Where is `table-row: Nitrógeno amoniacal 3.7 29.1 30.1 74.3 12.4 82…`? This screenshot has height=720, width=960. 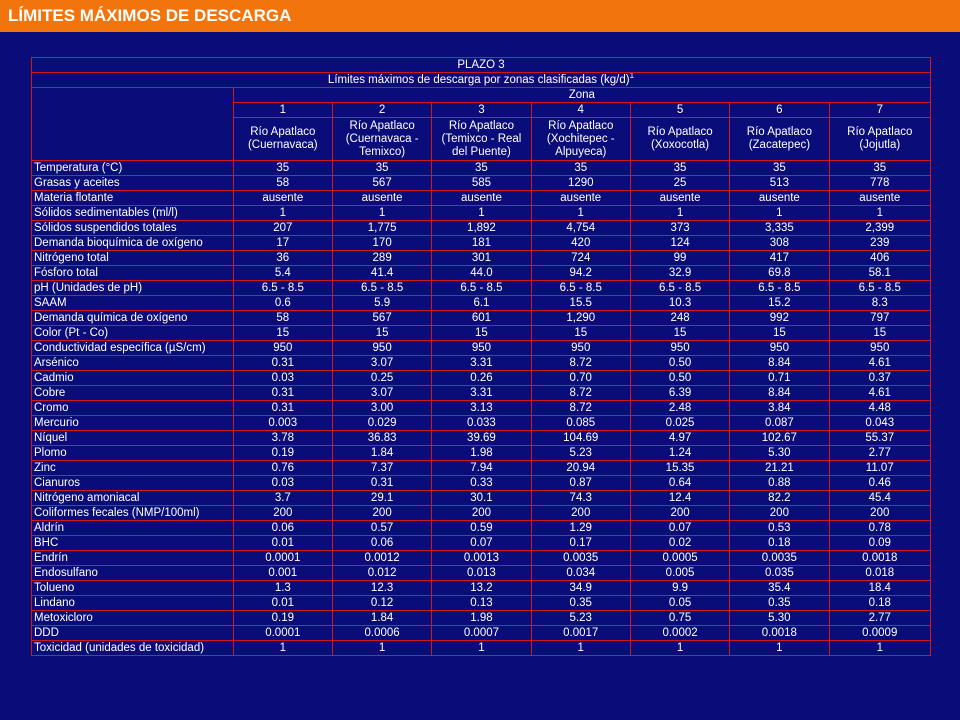
table-row: Nitrógeno amoniacal 3.7 29.1 30.1 74.3 12.4 82… is located at coordinates (481, 498).